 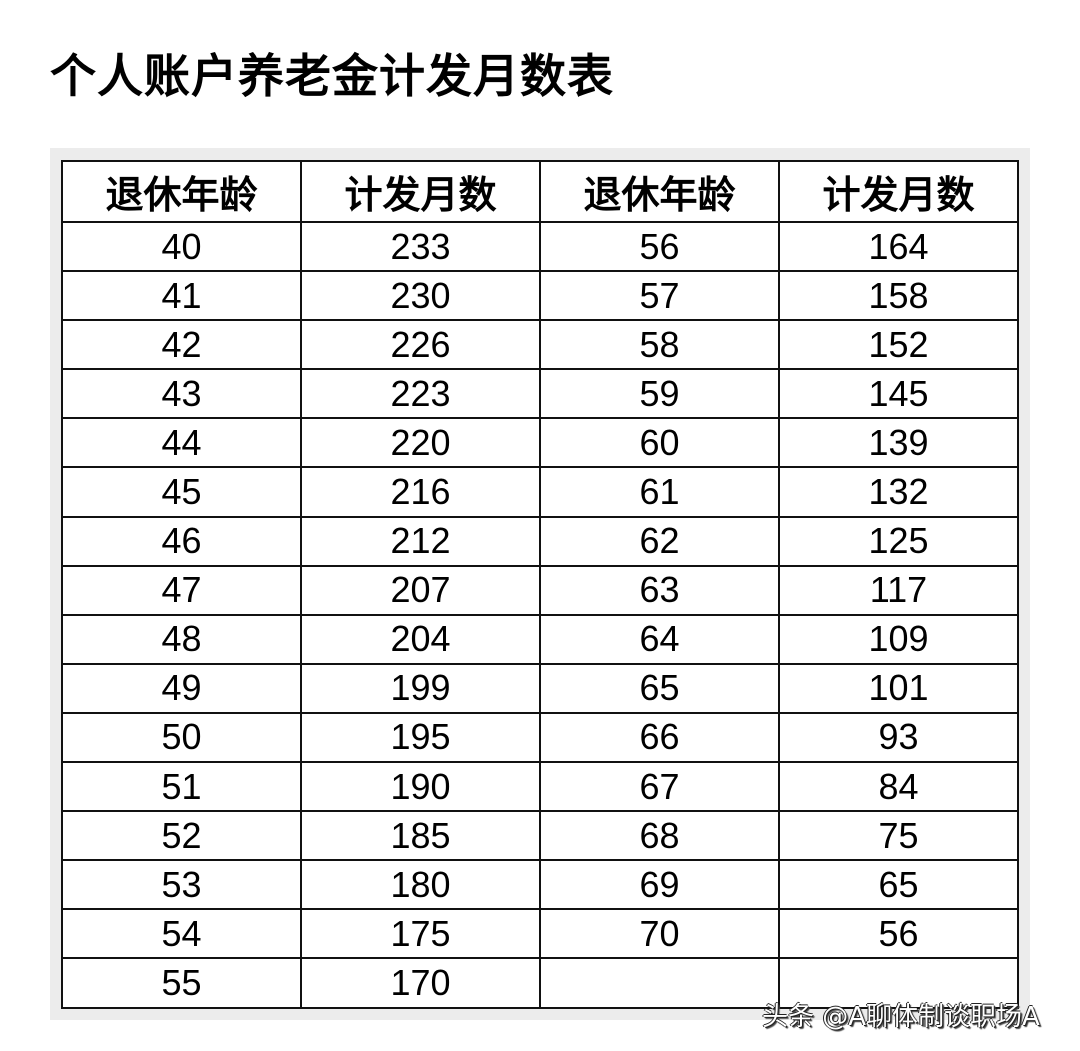 What do you see at coordinates (898, 983) in the screenshot?
I see `cell-months` at bounding box center [898, 983].